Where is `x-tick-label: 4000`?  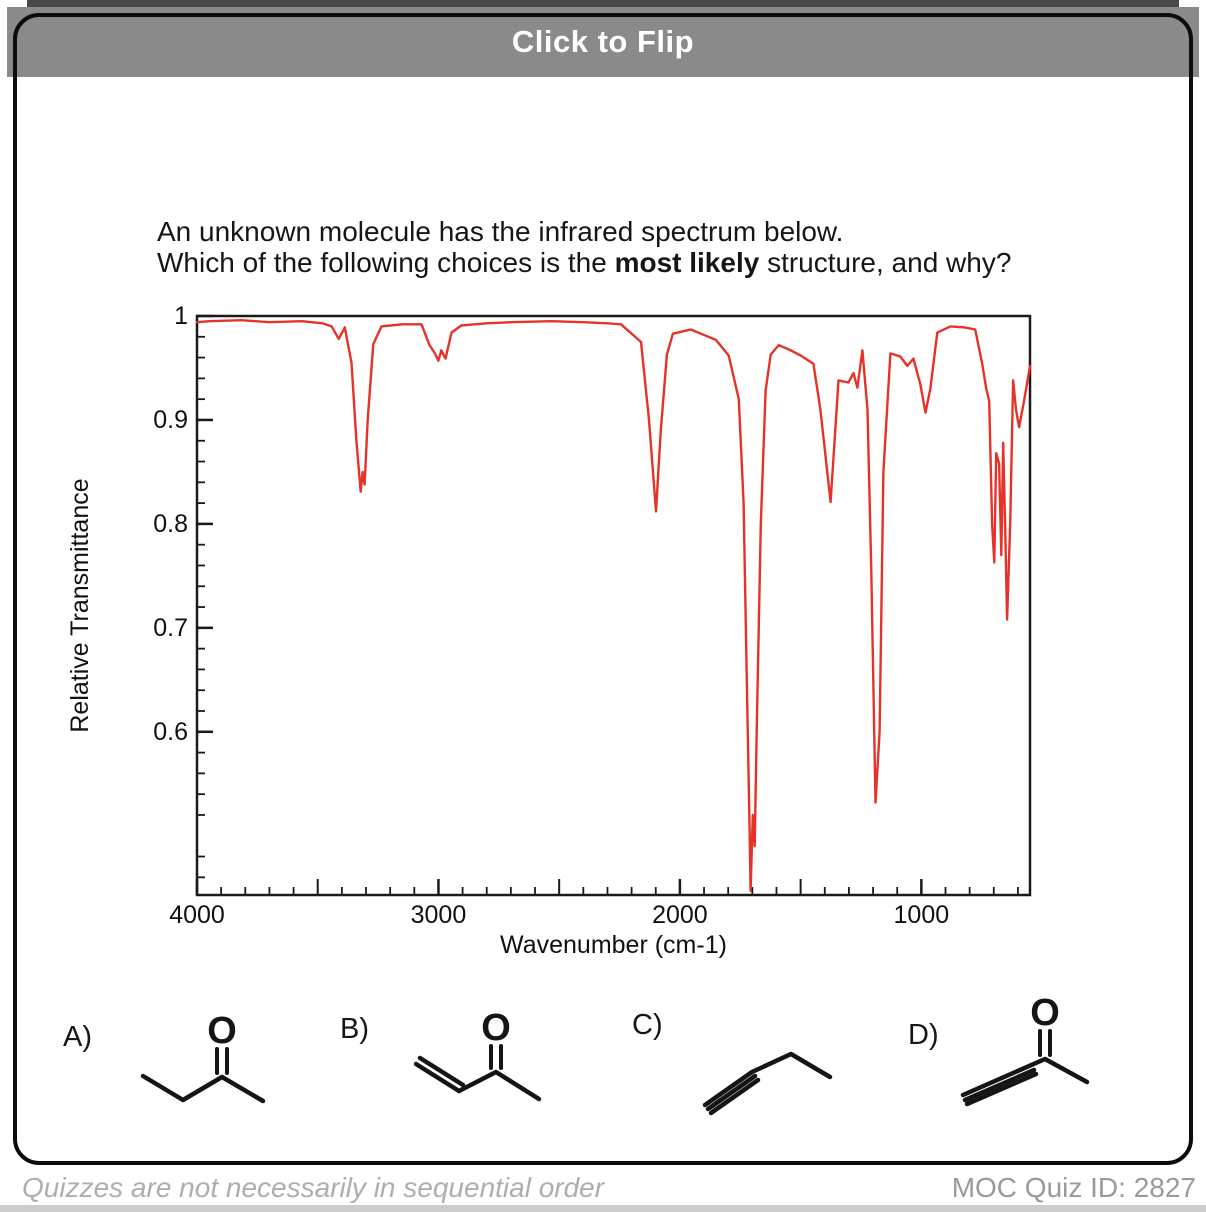
x-tick-label: 4000 is located at coordinates (197, 915).